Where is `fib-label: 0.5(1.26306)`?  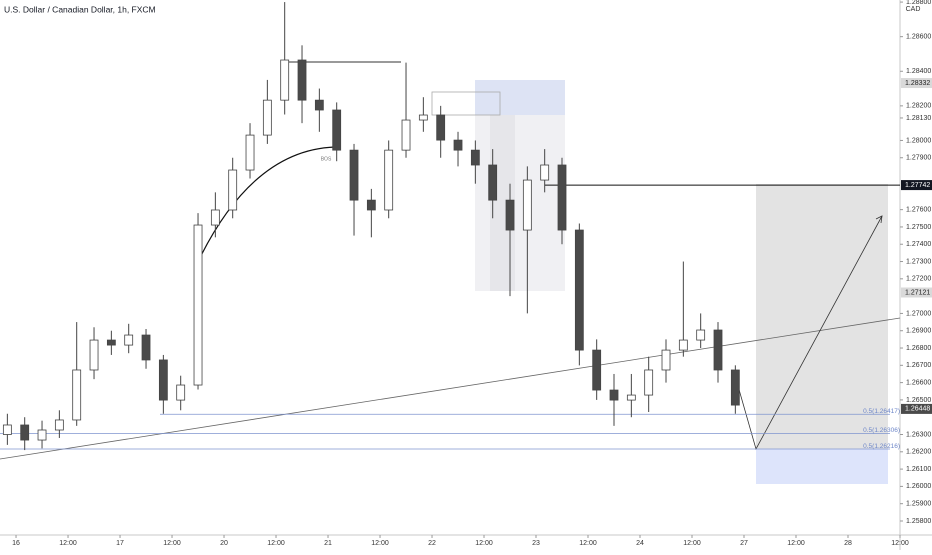 fib-label: 0.5(1.26306) is located at coordinates (881, 430).